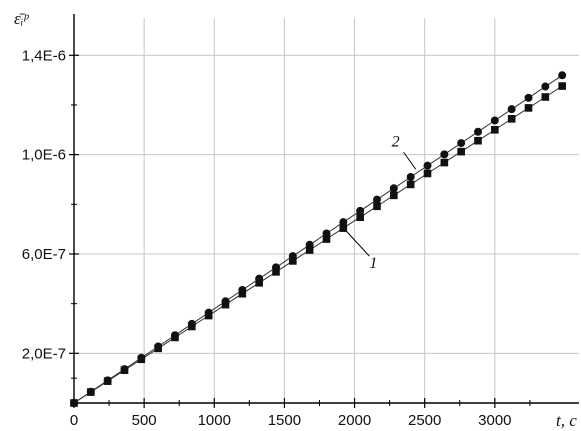 This screenshot has width=581, height=431. What do you see at coordinates (21, 18) in the screenshot?
I see `y-axis-label: ε̄ᵢᵖ` at bounding box center [21, 18].